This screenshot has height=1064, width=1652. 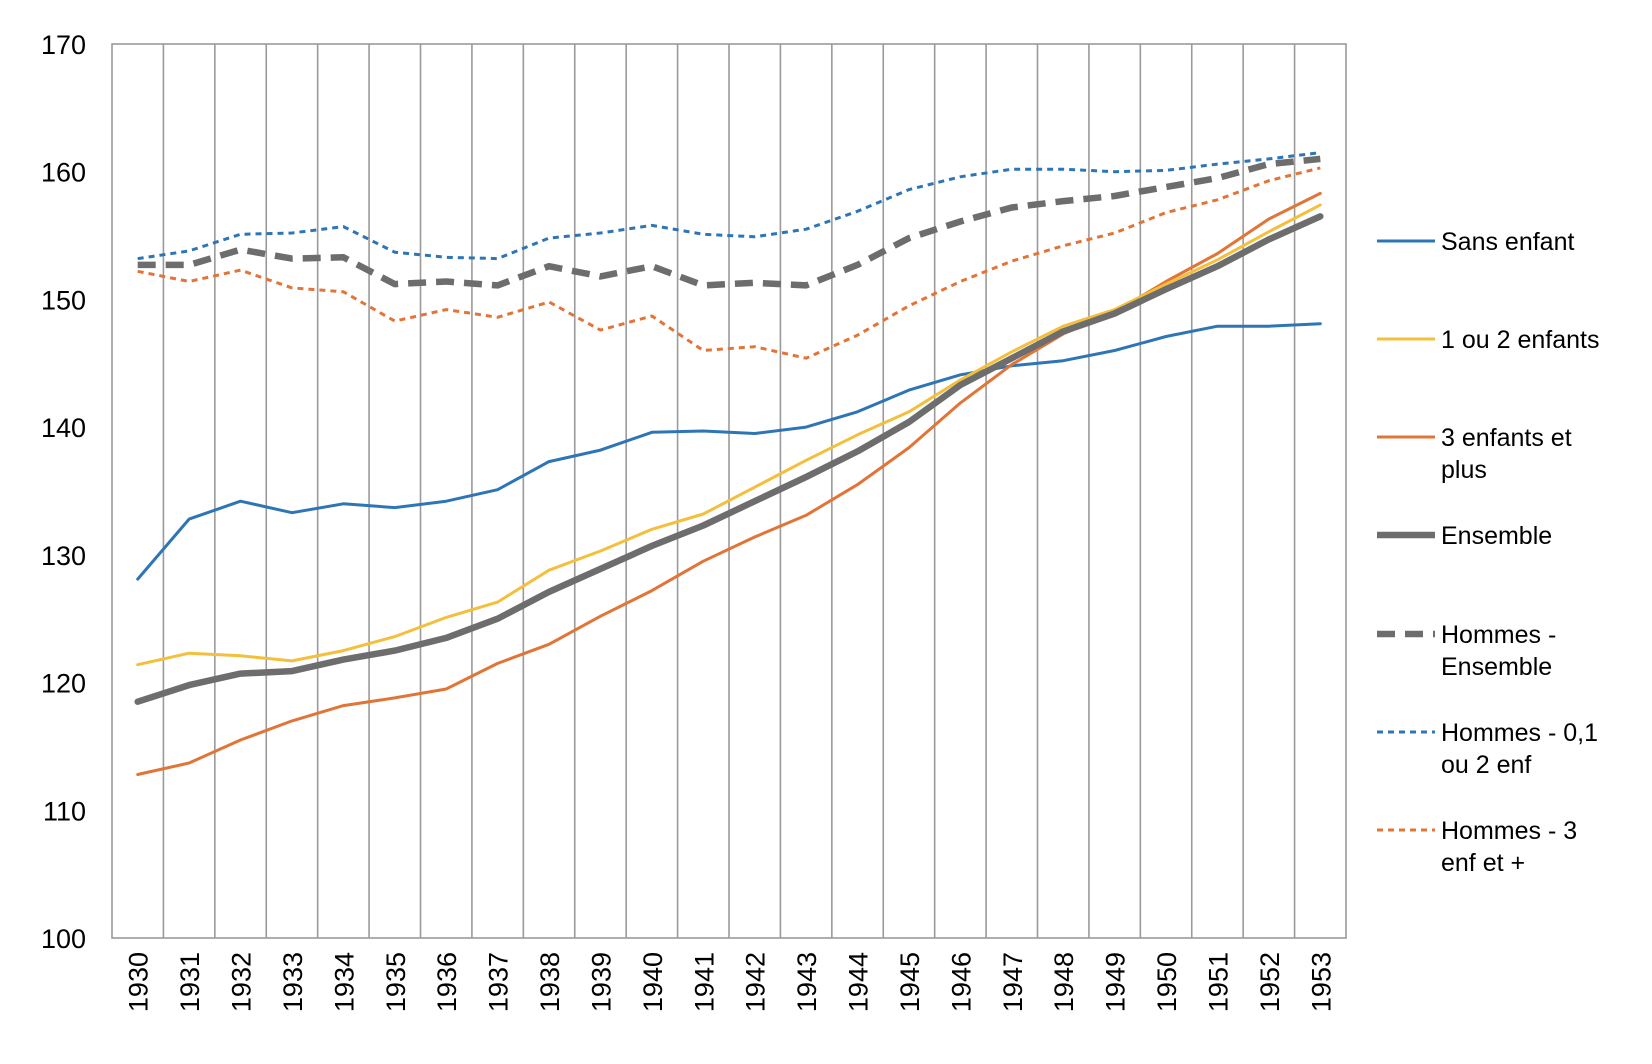 What do you see at coordinates (63, 173) in the screenshot?
I see `y-tick-label: 160` at bounding box center [63, 173].